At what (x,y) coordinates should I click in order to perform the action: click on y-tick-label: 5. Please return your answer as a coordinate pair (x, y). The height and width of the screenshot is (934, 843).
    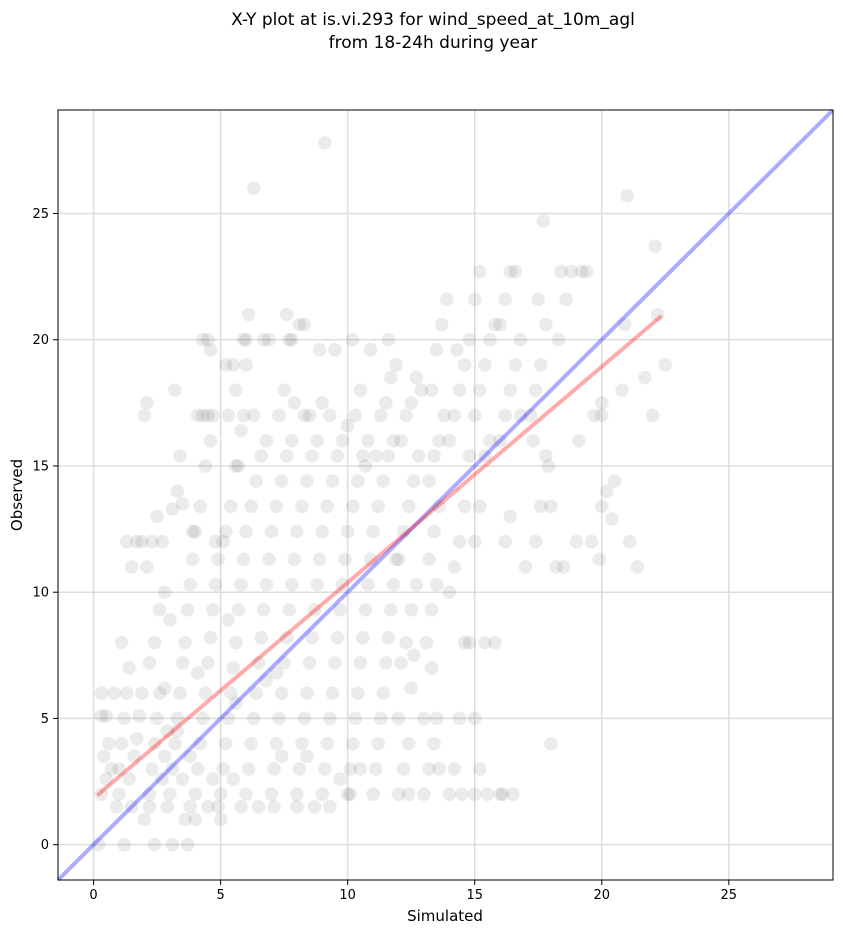
    Looking at the image, I should click on (45, 719).